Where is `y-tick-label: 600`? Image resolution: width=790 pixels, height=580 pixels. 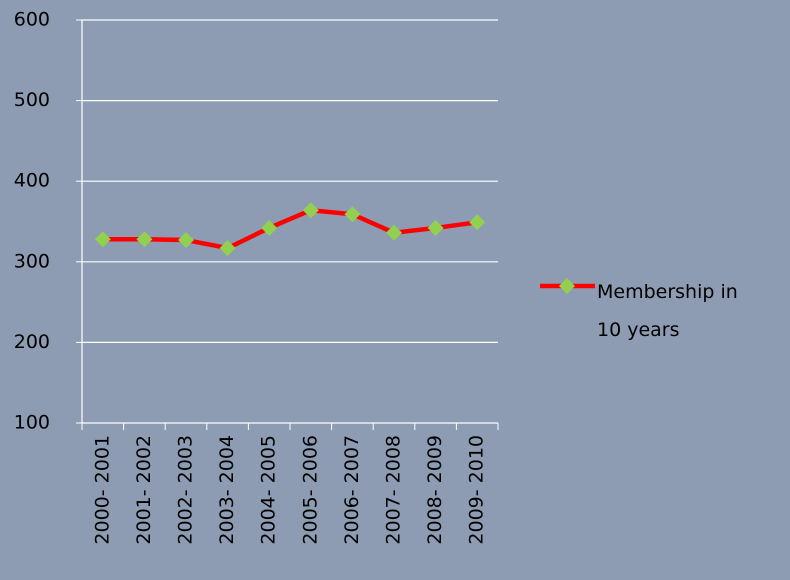
y-tick-label: 600 is located at coordinates (32, 20).